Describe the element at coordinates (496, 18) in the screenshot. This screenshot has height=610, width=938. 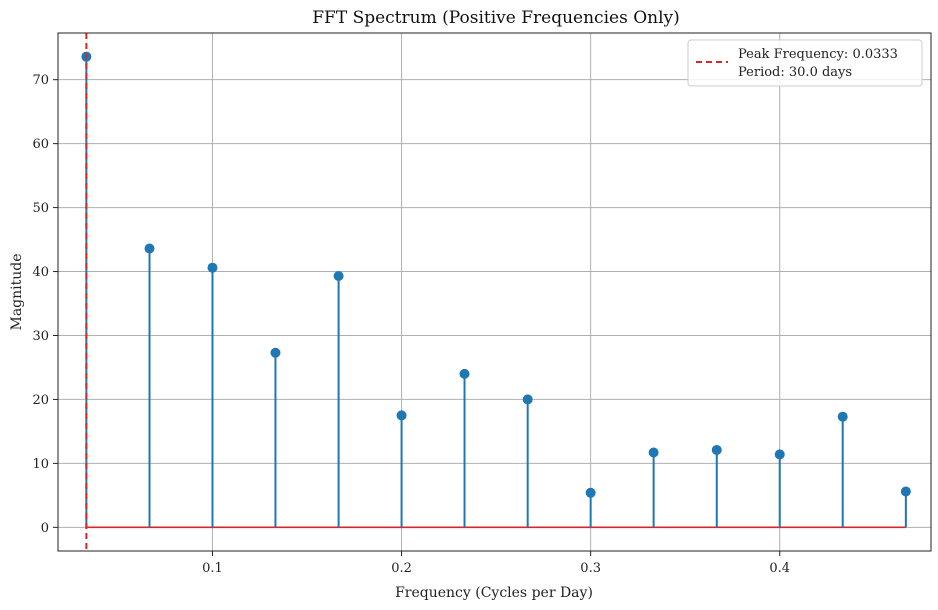
I see `chart-title: FFT Spectrum (Positive Frequencies Only)` at that location.